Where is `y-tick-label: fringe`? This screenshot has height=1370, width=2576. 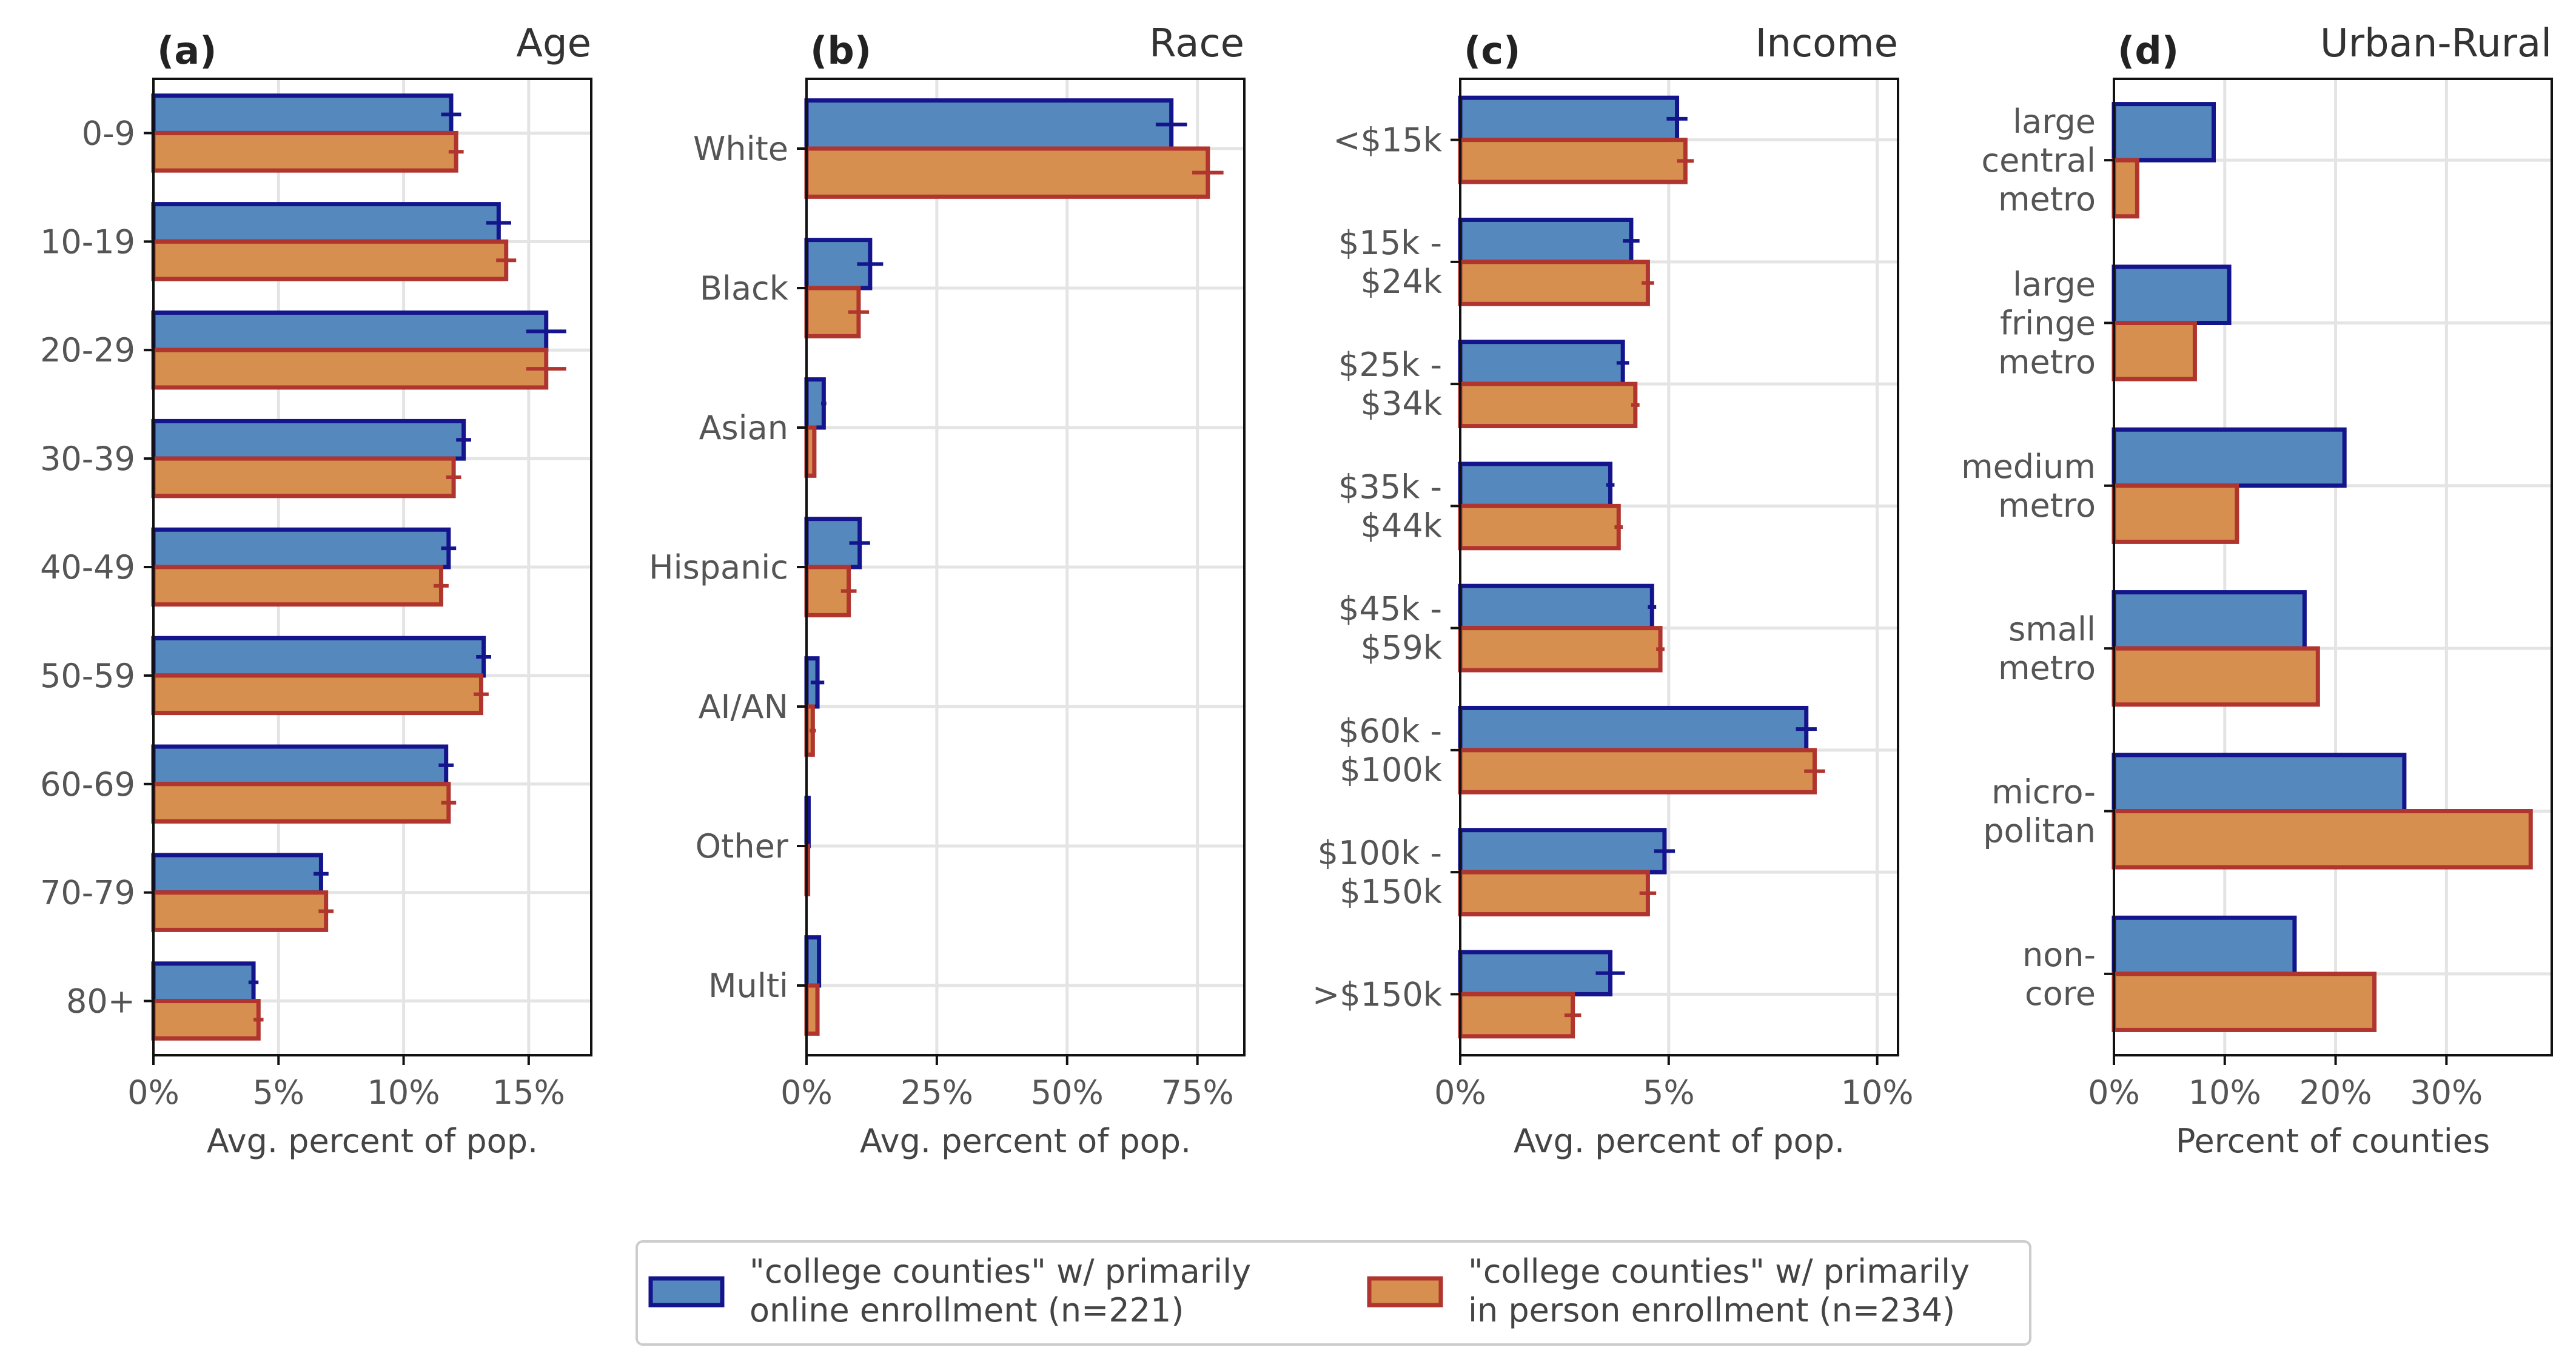 y-tick-label: fringe is located at coordinates (2048, 323).